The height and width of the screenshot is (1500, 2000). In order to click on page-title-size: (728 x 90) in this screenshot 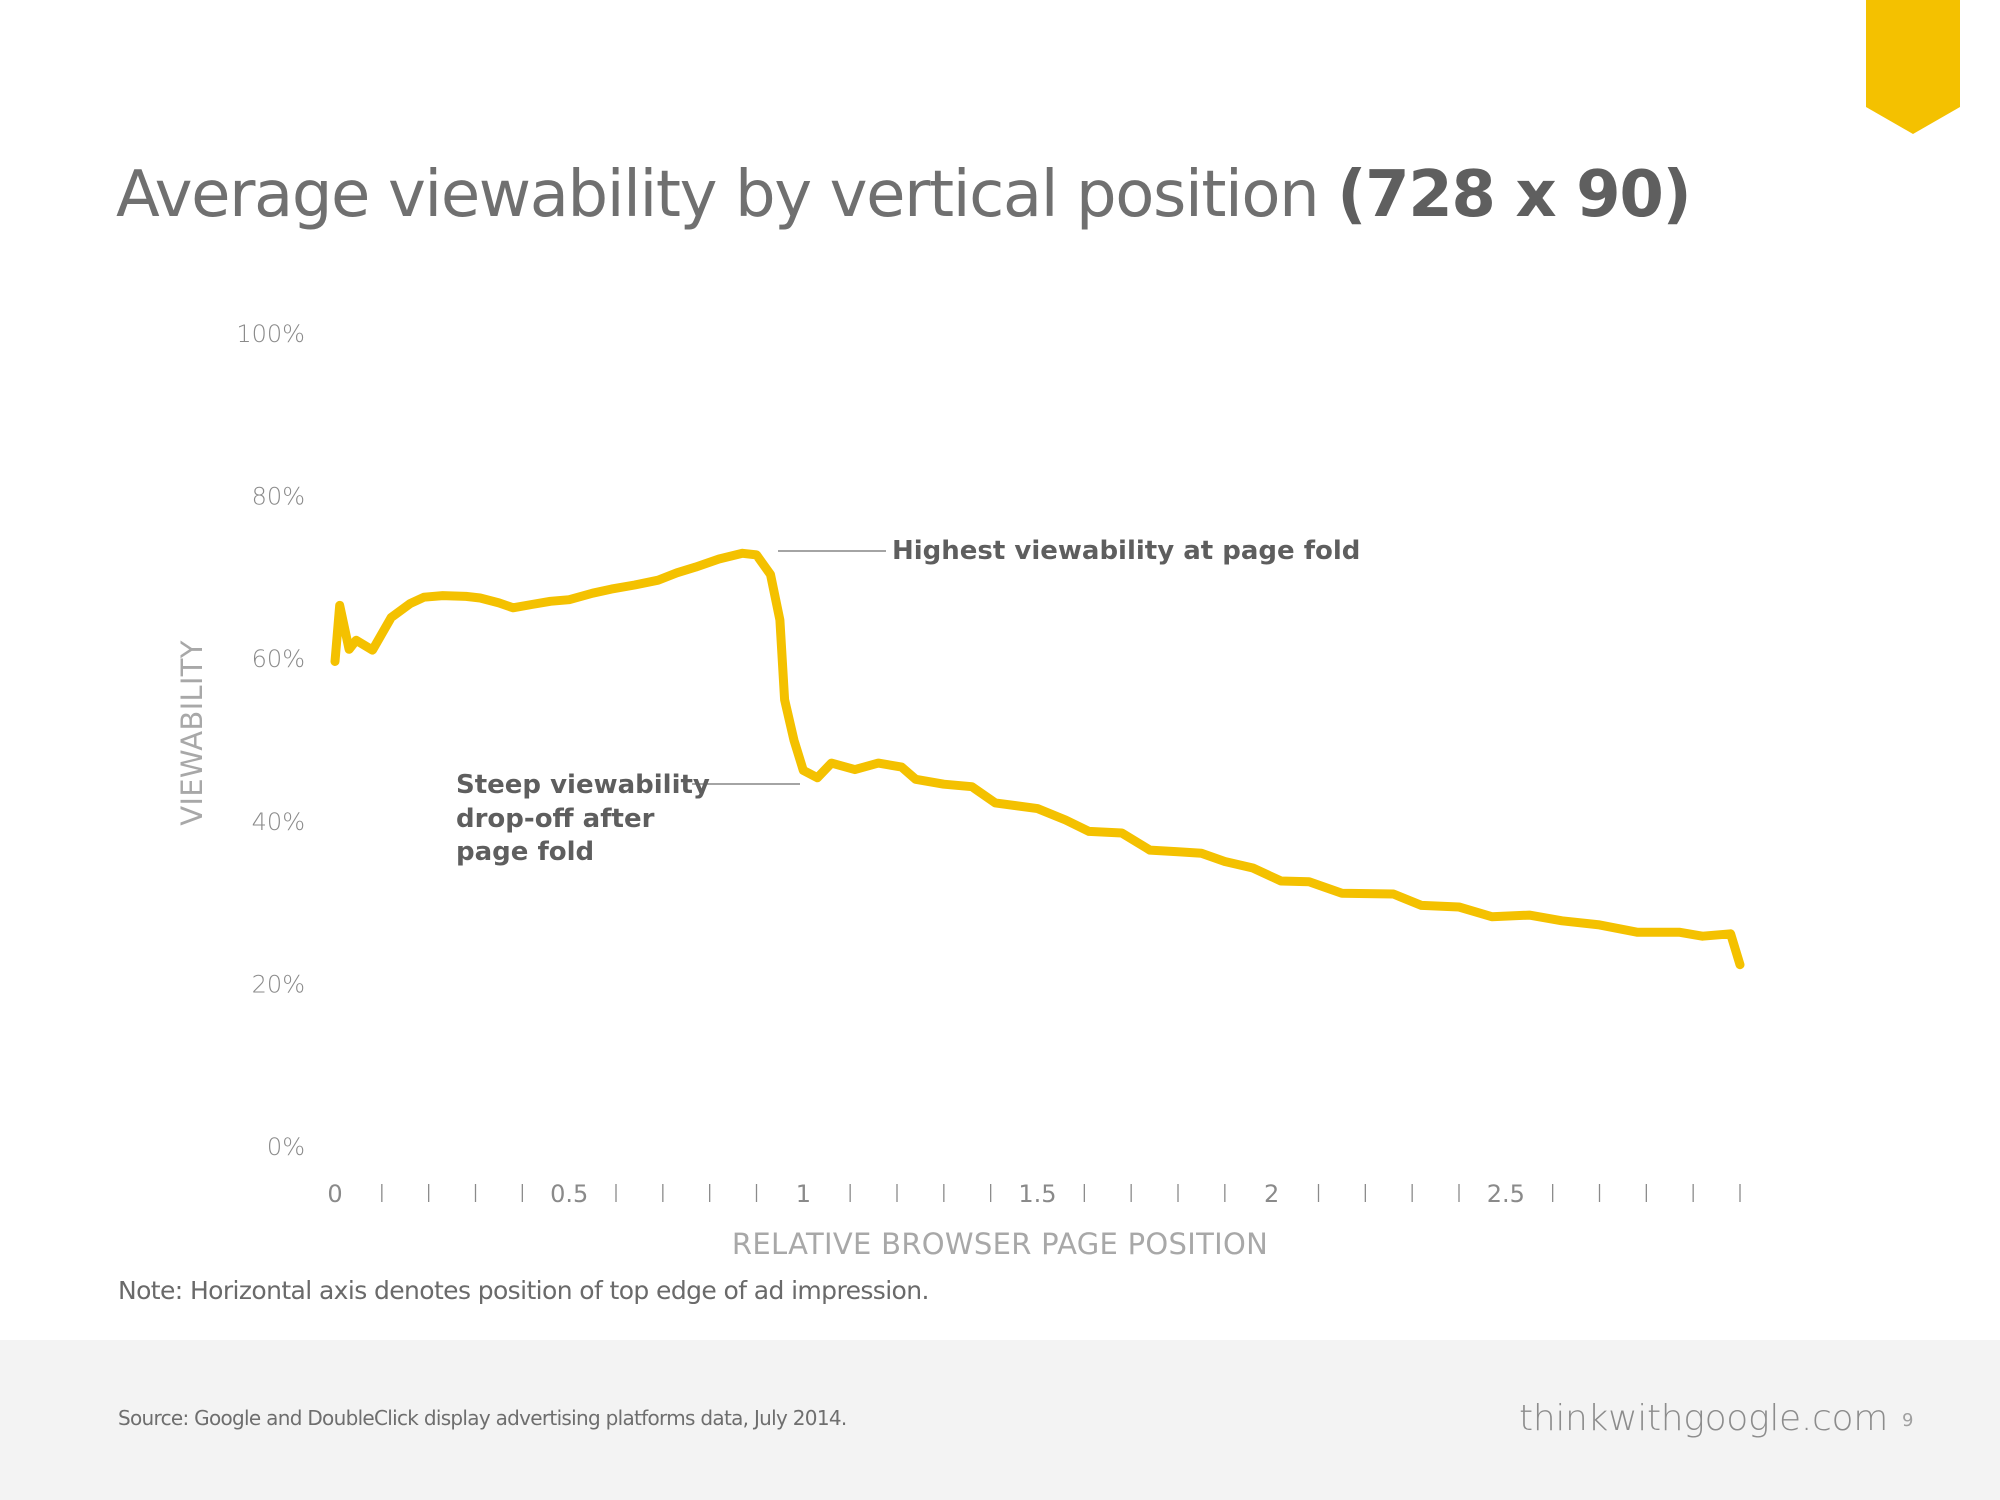, I will do `click(1514, 195)`.